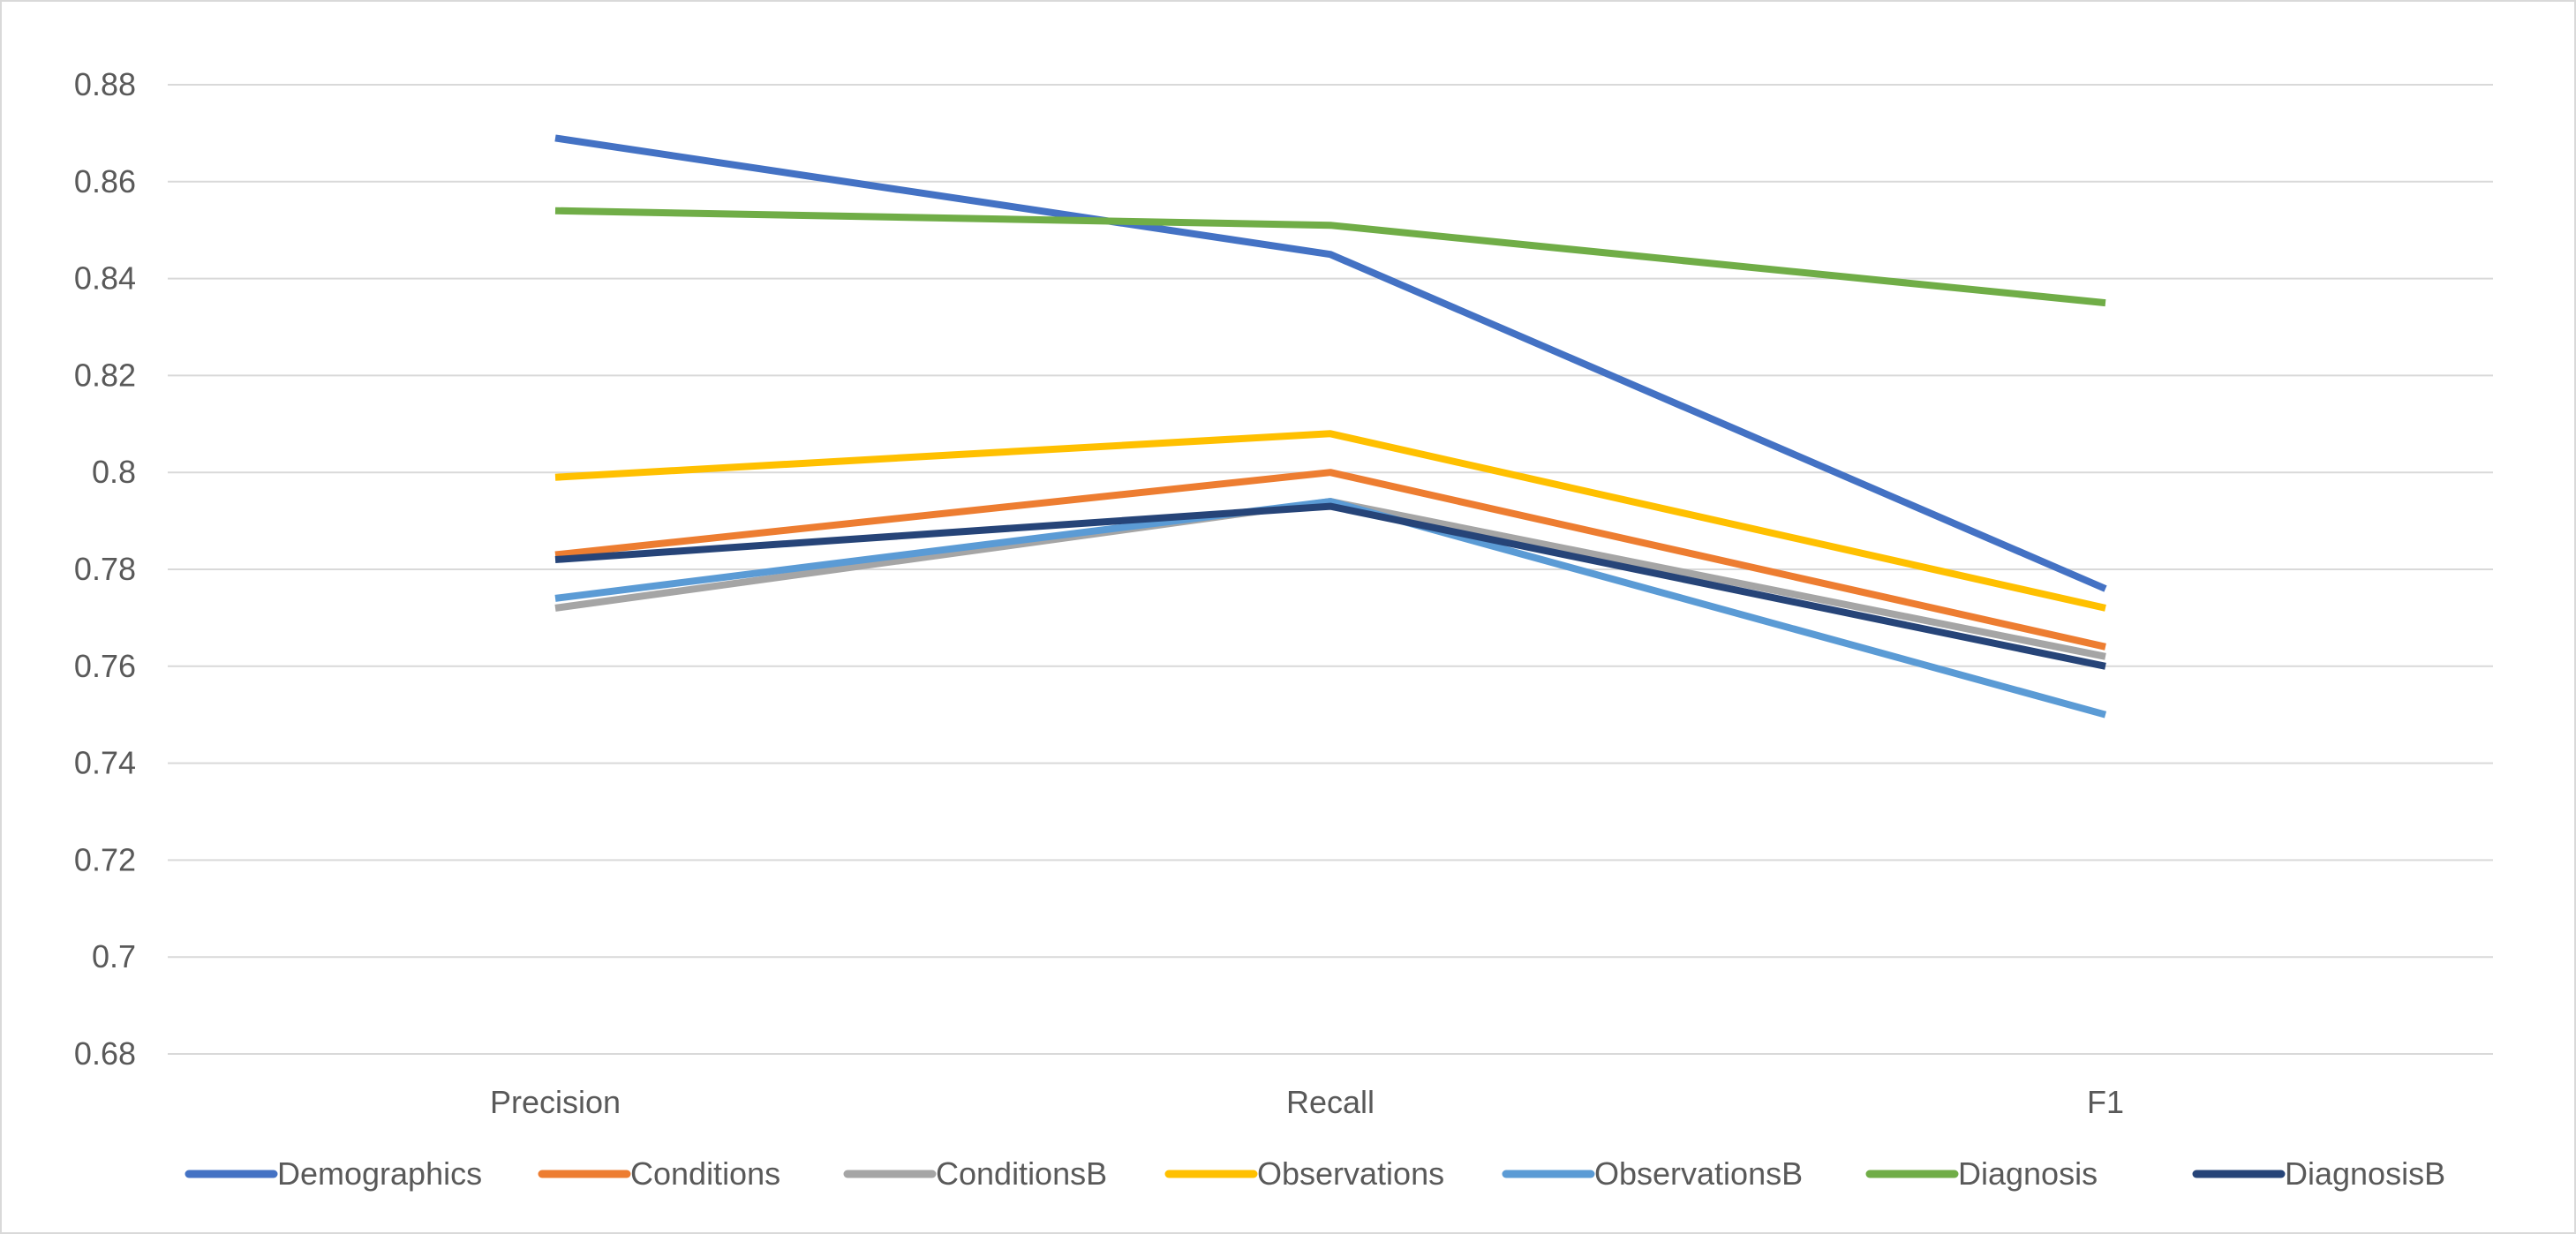 The width and height of the screenshot is (2576, 1234). What do you see at coordinates (2105, 1102) in the screenshot?
I see `x-tick-label-f1: F1` at bounding box center [2105, 1102].